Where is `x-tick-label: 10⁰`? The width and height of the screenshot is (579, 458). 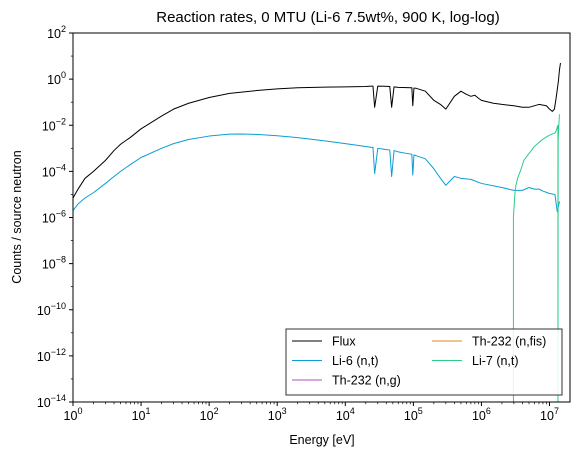
x-tick-label: 10⁰ is located at coordinates (73, 414).